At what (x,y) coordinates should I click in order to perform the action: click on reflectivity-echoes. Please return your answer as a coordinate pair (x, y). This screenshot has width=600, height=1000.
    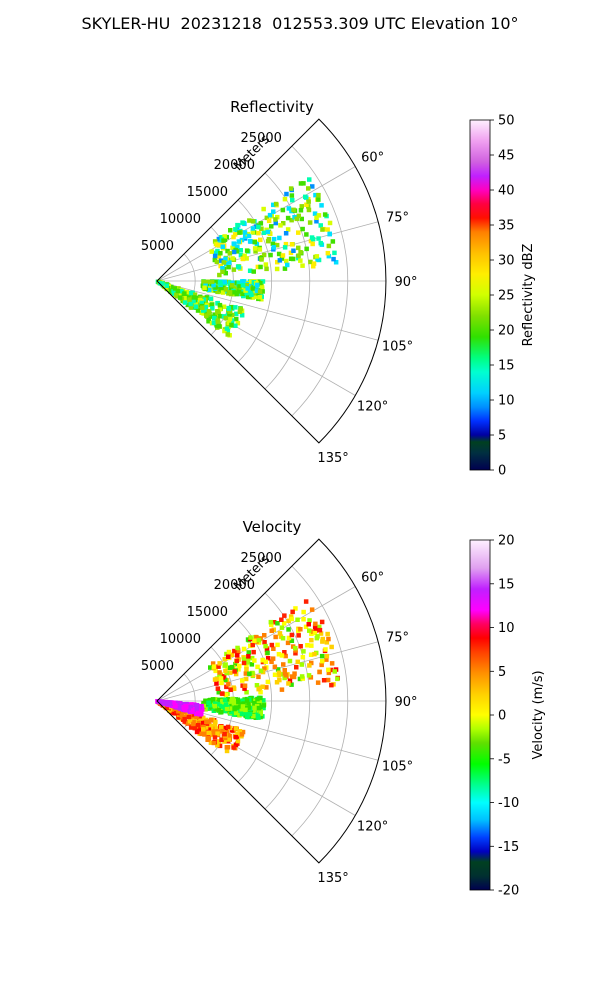
    Looking at the image, I should click on (247, 257).